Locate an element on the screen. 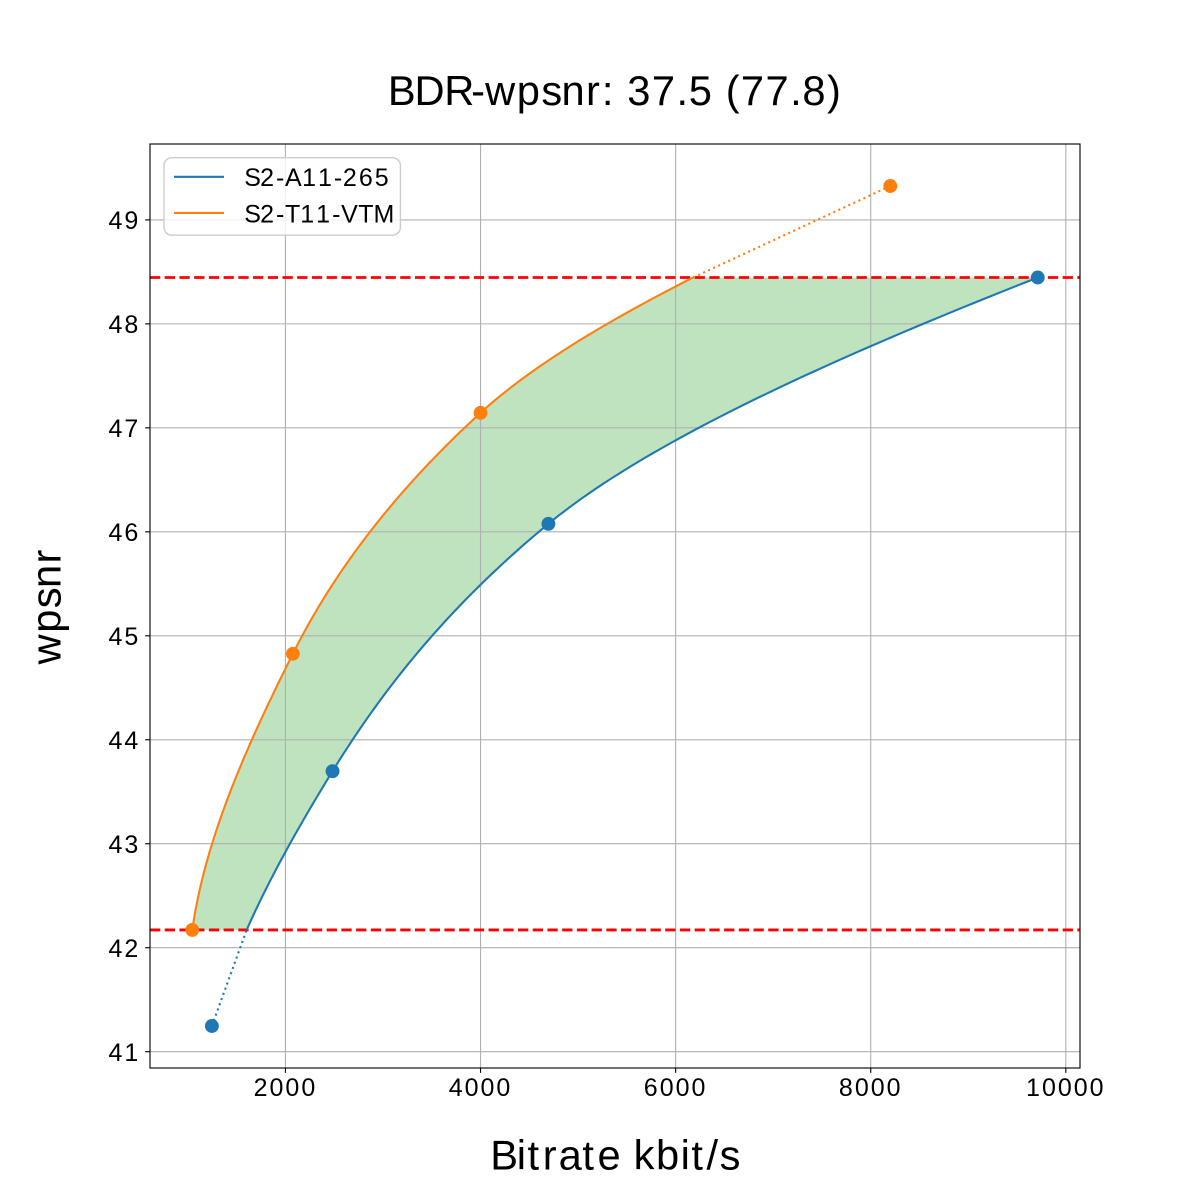 This screenshot has width=1200, height=1200. svg-text: S2-T11-VTM is located at coordinates (319, 214).